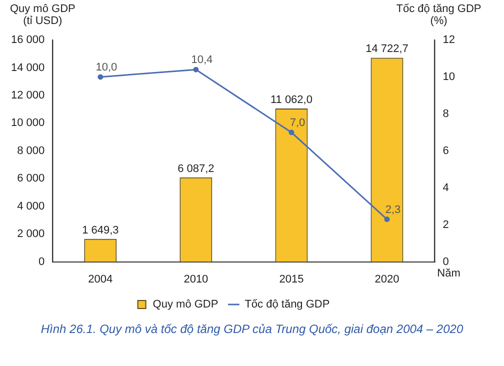  Describe the element at coordinates (449, 77) in the screenshot. I see `y2-tick-label: 10` at that location.